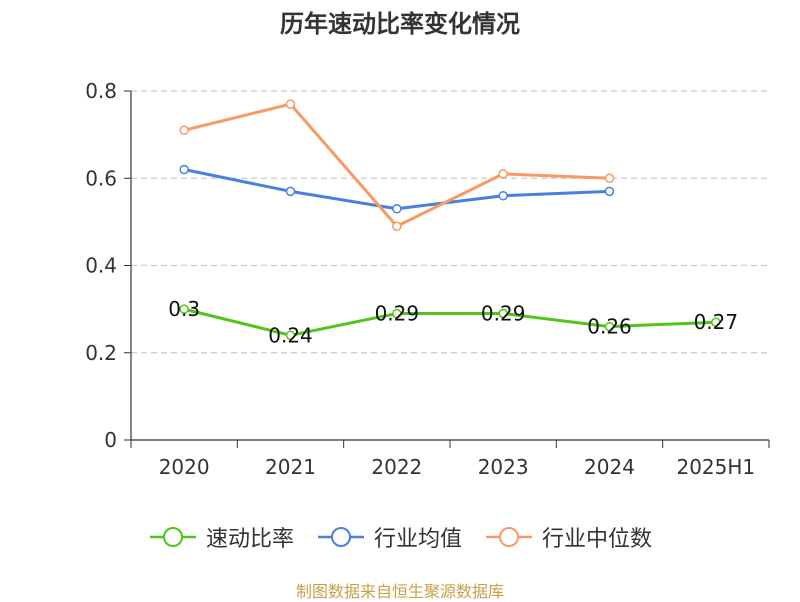 The width and height of the screenshot is (800, 602). What do you see at coordinates (450, 322) in the screenshot?
I see `series-line` at bounding box center [450, 322].